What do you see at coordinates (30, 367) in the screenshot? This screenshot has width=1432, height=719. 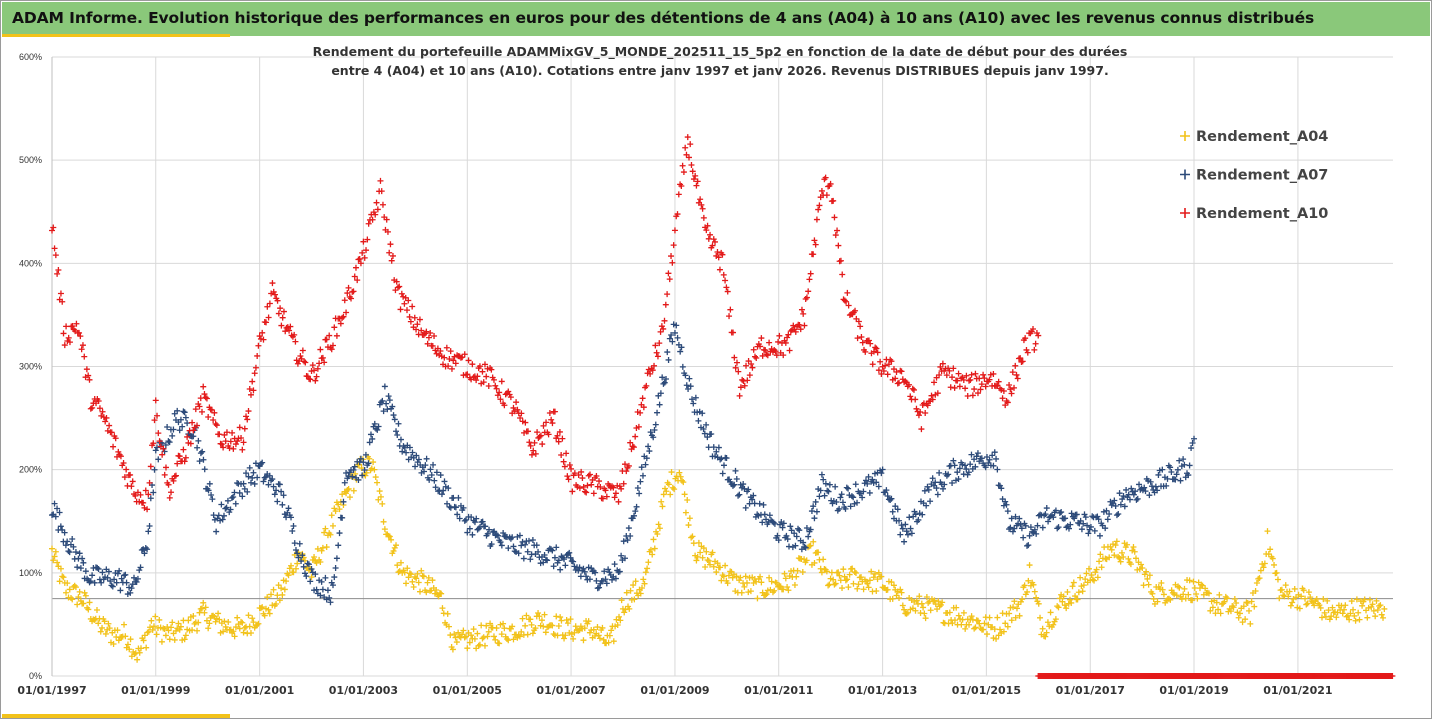 I see `y-tick-label: 300%` at bounding box center [30, 367].